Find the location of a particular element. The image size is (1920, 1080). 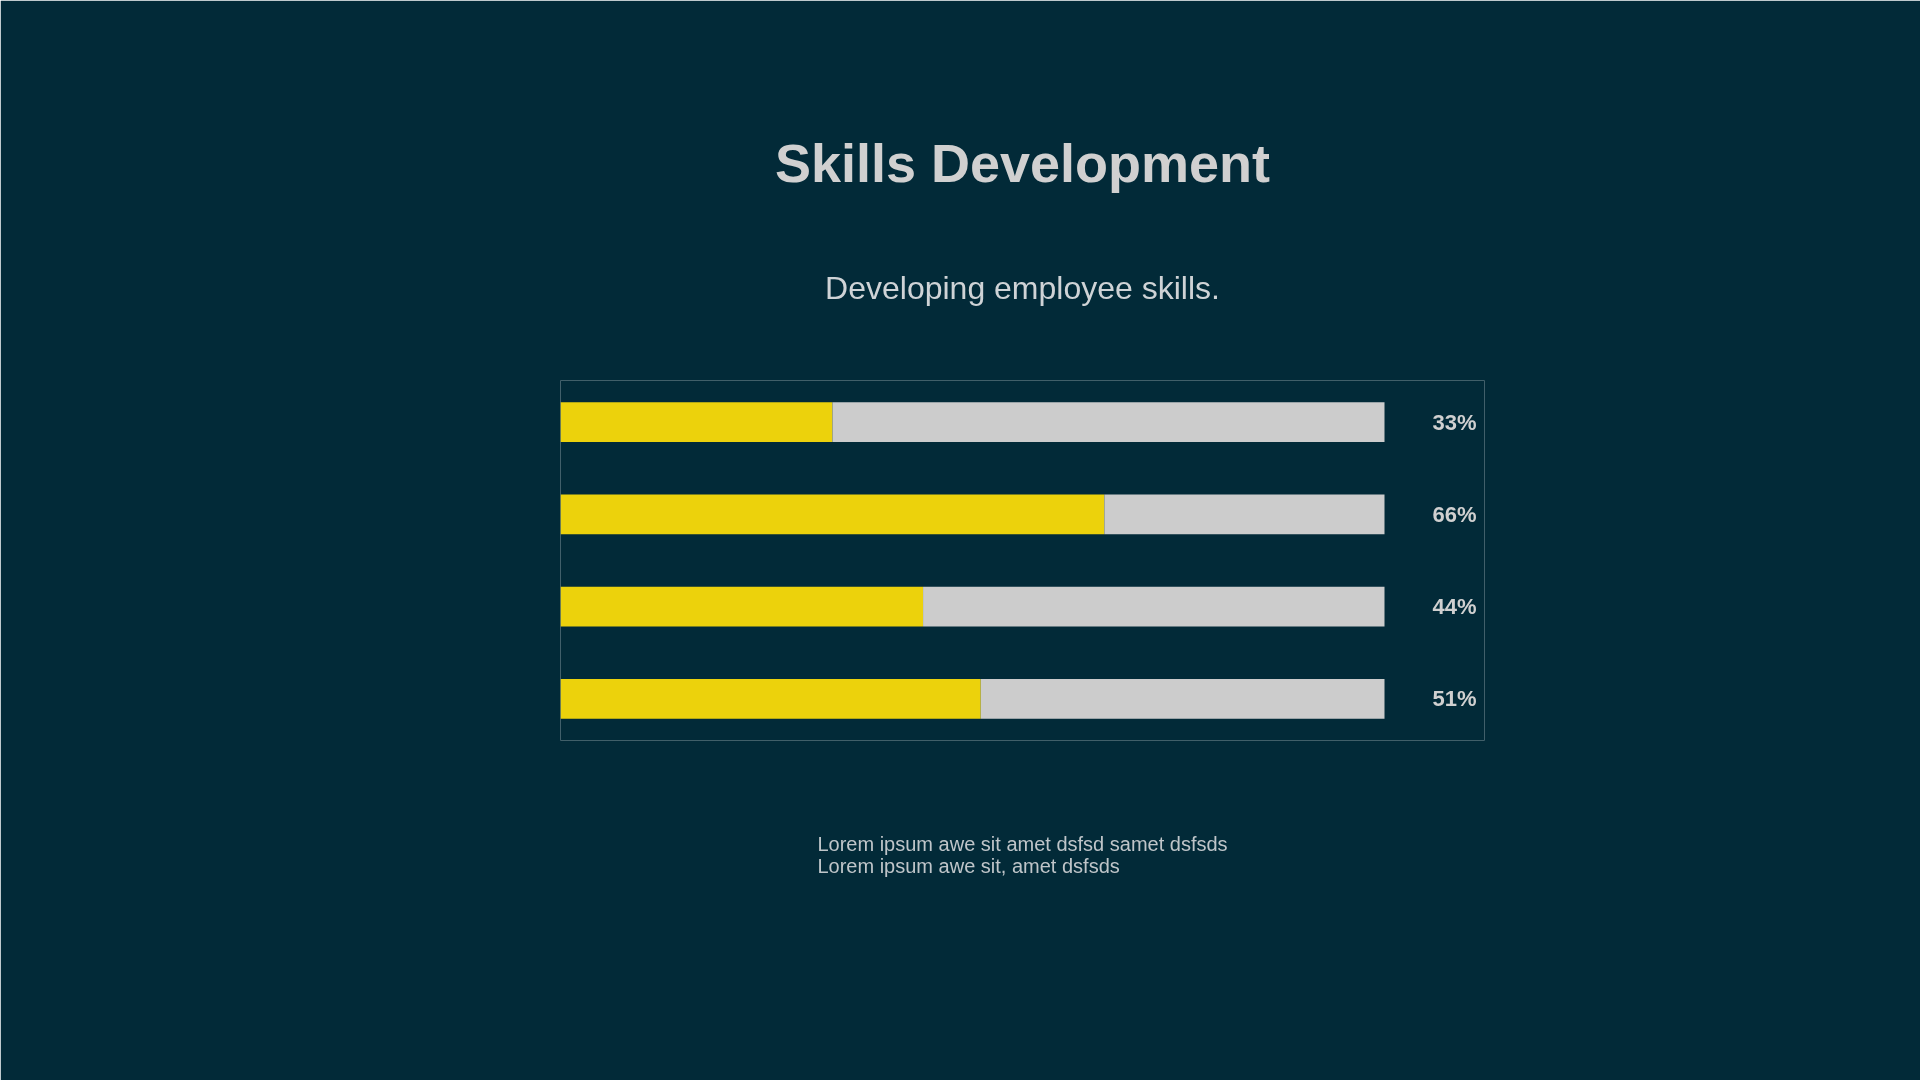

data-label: 33% is located at coordinates (1454, 422).